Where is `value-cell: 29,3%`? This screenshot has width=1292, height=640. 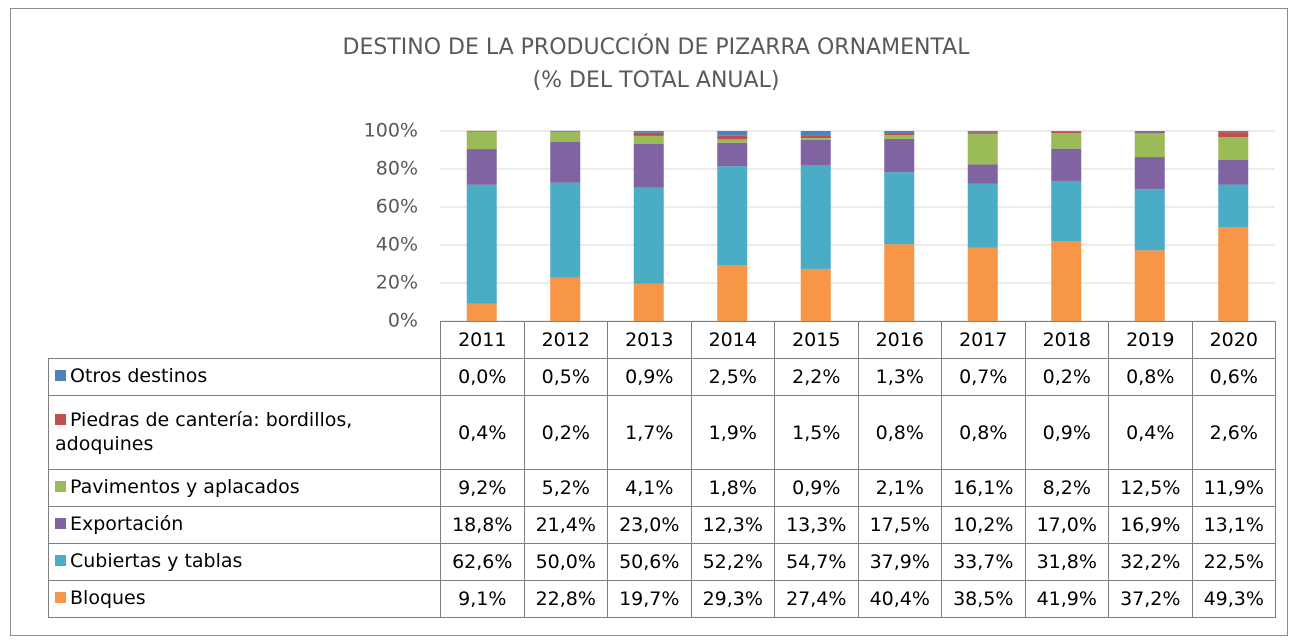 value-cell: 29,3% is located at coordinates (732, 599).